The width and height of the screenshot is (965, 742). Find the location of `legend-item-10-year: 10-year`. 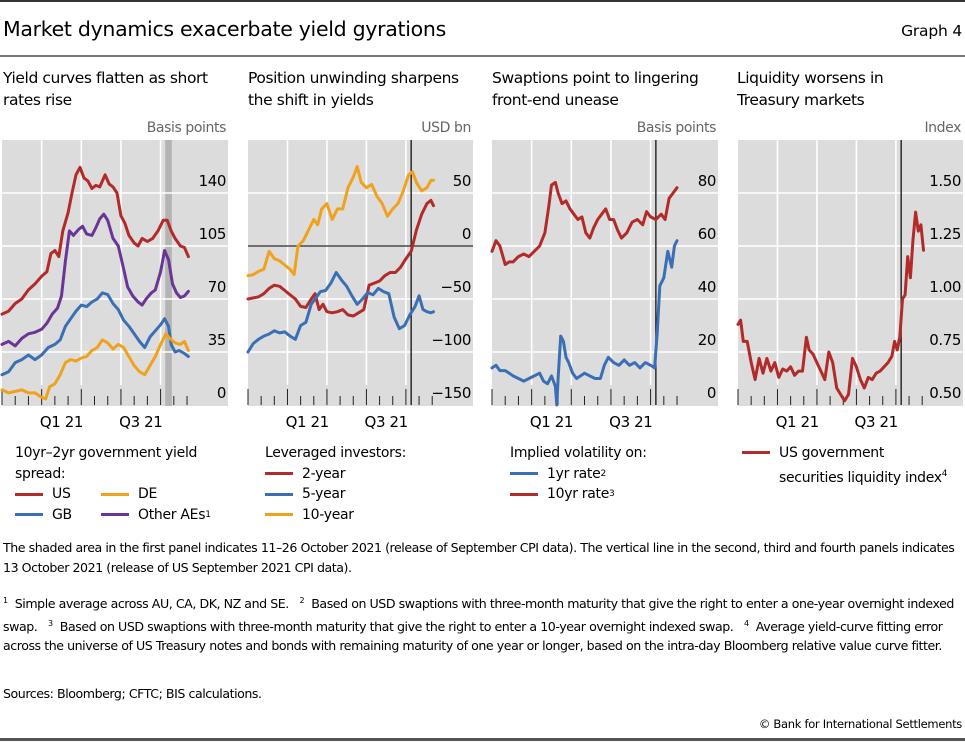

legend-item-10-year: 10-year is located at coordinates (375, 515).